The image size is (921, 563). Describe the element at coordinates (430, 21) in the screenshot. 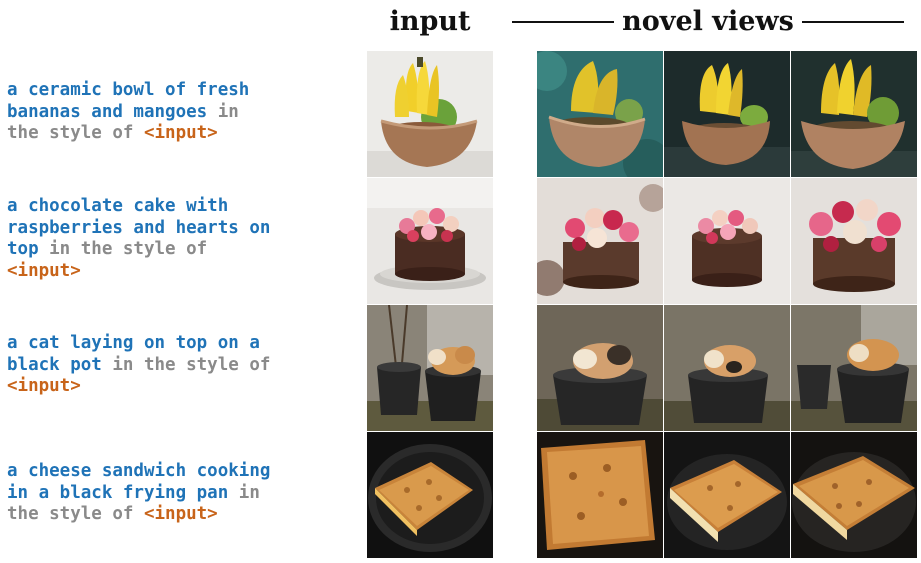

I see `input-column-header: input` at that location.